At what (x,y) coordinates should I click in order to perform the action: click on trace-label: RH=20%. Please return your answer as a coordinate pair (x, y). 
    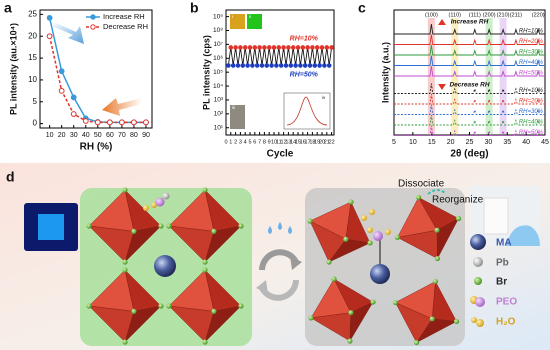
    Looking at the image, I should click on (531, 42).